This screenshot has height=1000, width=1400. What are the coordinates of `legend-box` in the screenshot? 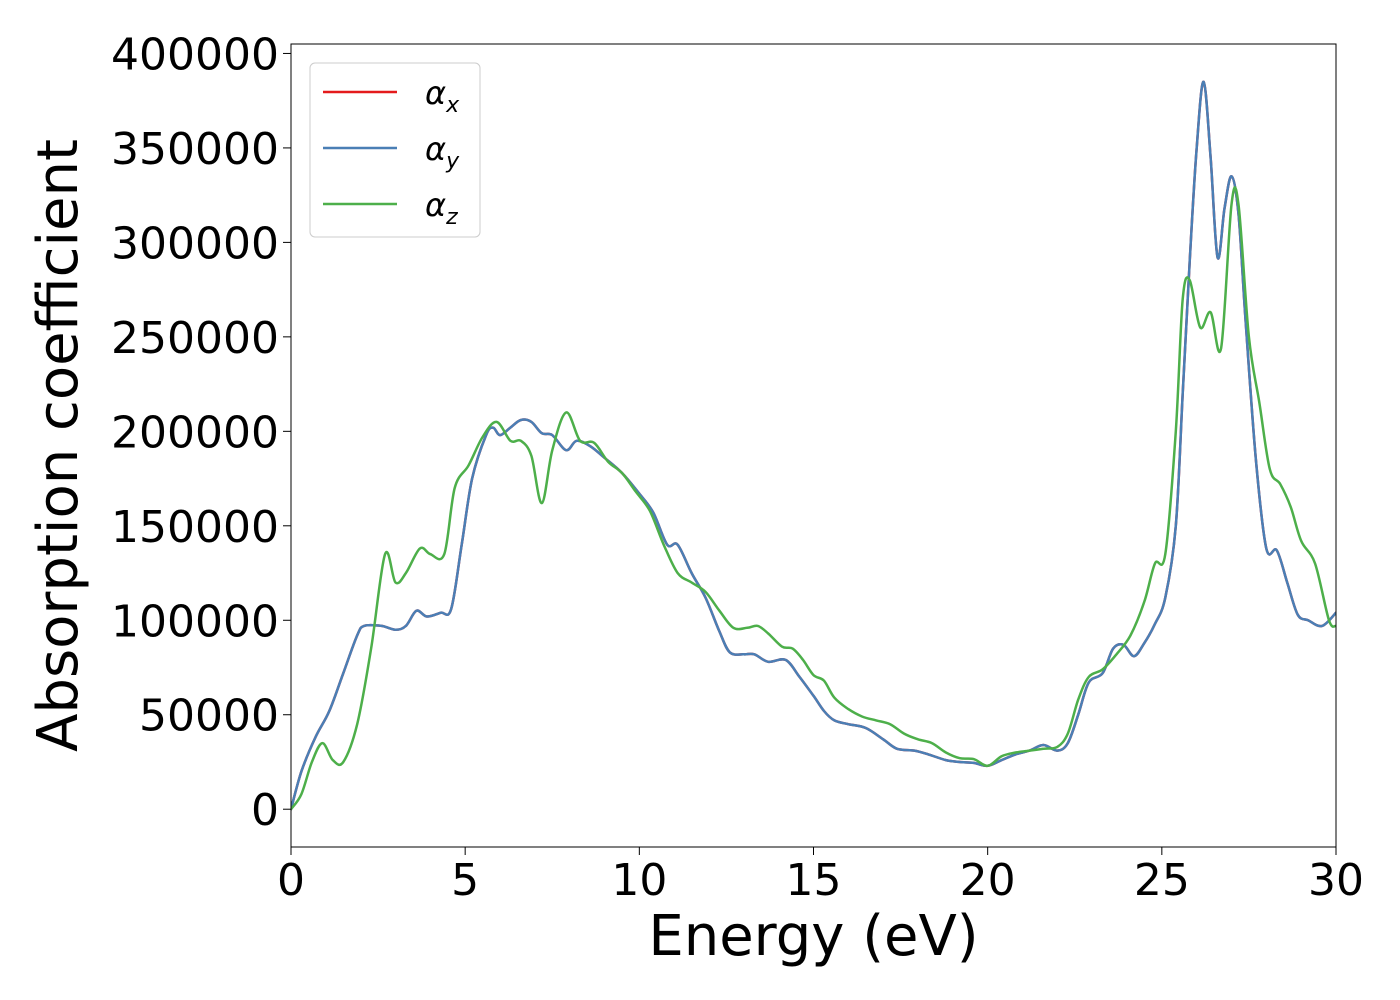 It's located at (395, 150).